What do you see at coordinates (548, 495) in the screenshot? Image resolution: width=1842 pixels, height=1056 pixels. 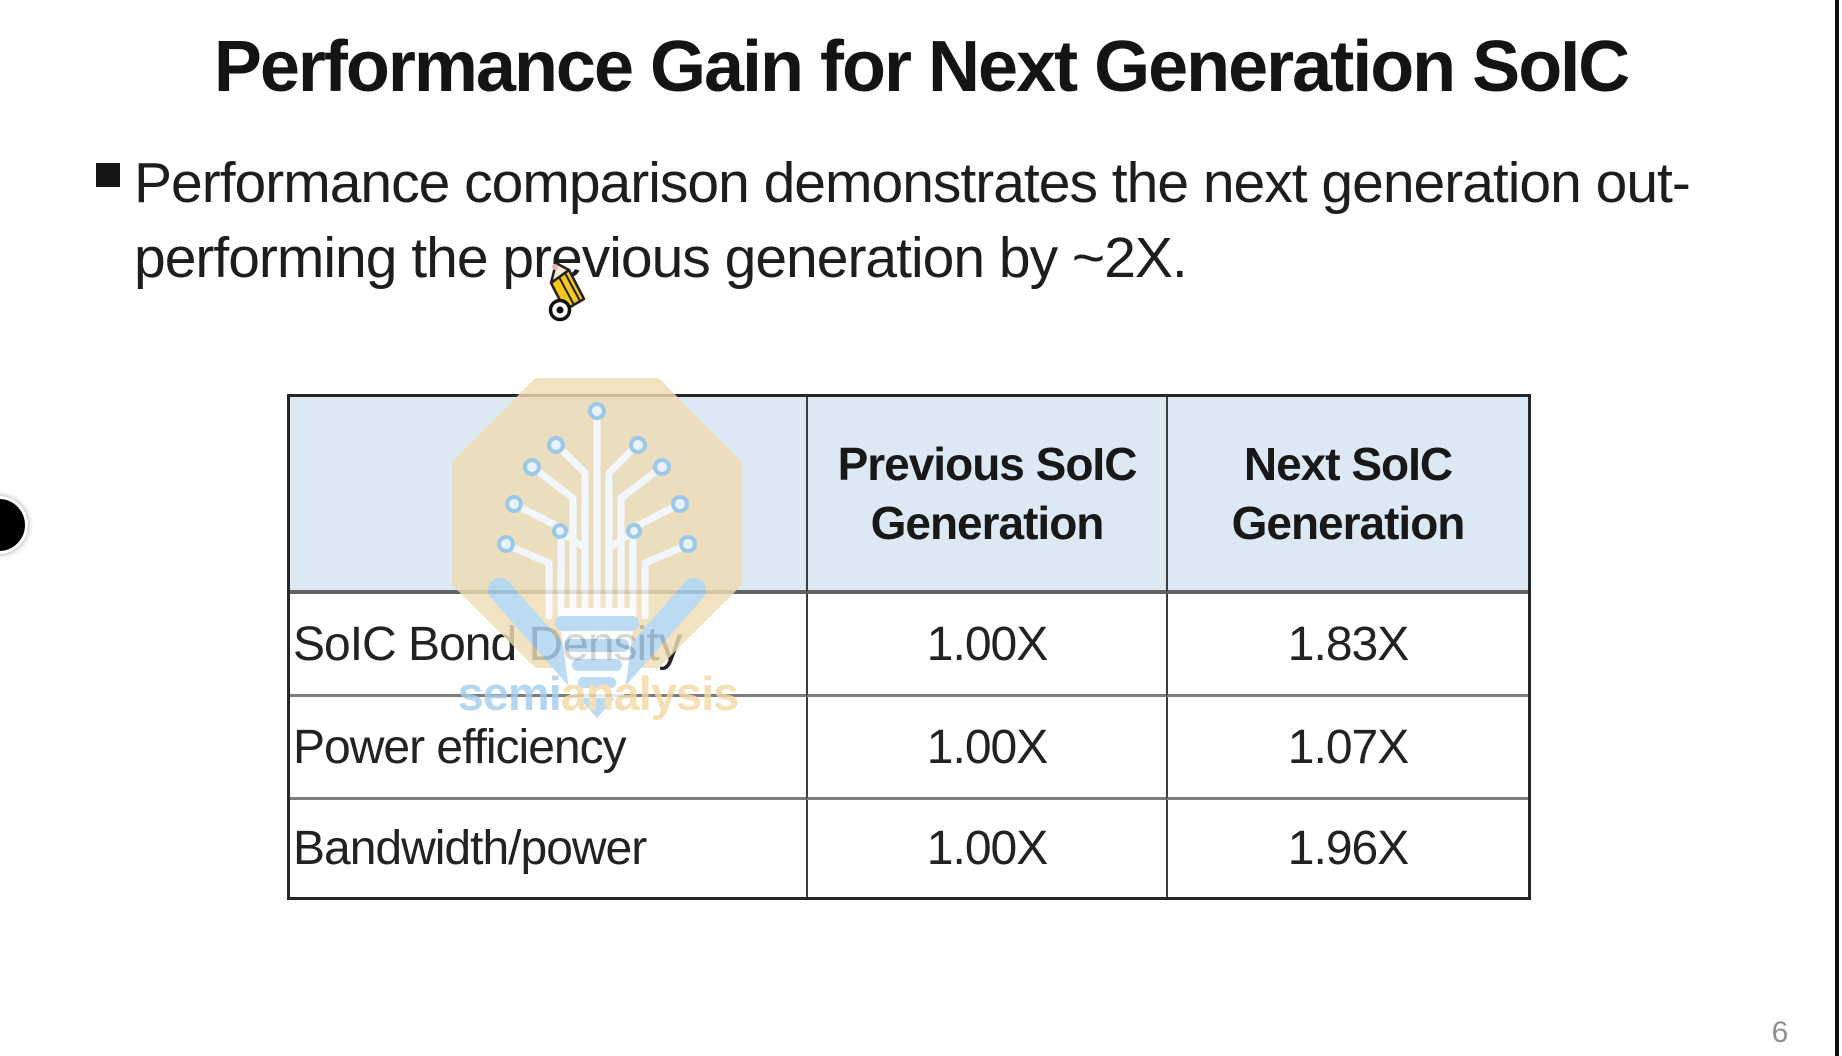 I see `table-header-empty` at bounding box center [548, 495].